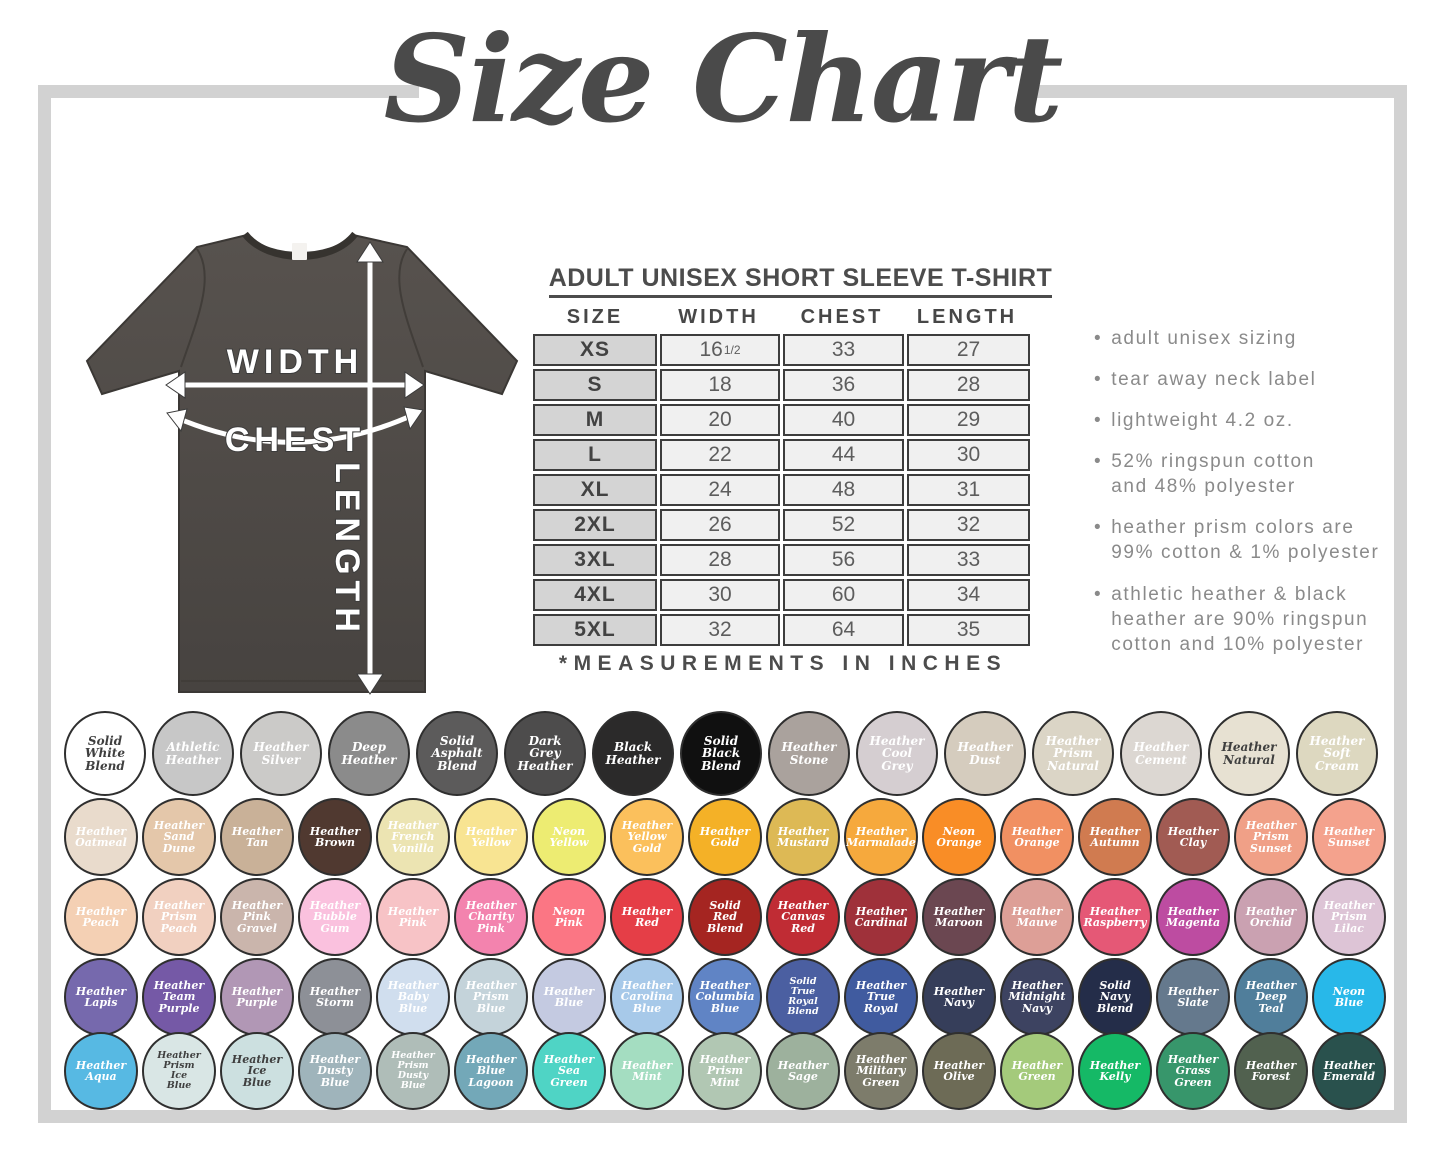  What do you see at coordinates (545, 753) in the screenshot?
I see `color-swatch-dark-grey-heather: Dark Grey Heather` at bounding box center [545, 753].